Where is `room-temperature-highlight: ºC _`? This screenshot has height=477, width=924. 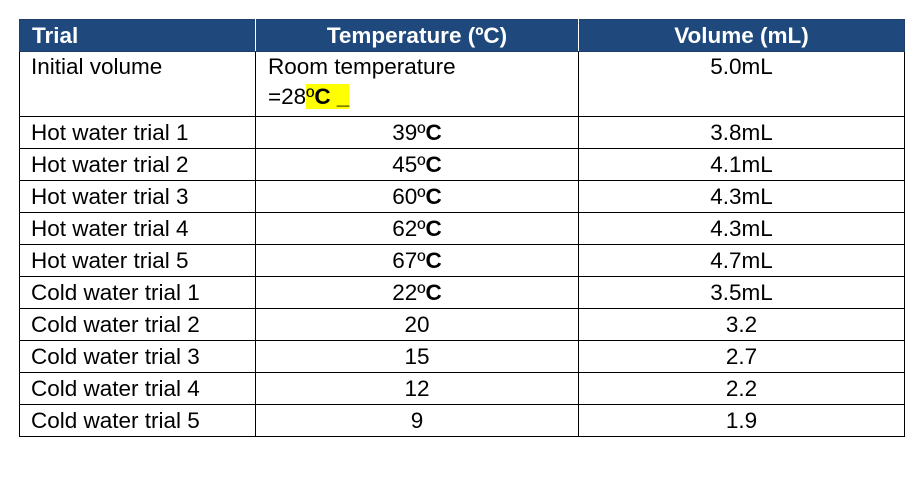 room-temperature-highlight: ºC _ is located at coordinates (328, 96).